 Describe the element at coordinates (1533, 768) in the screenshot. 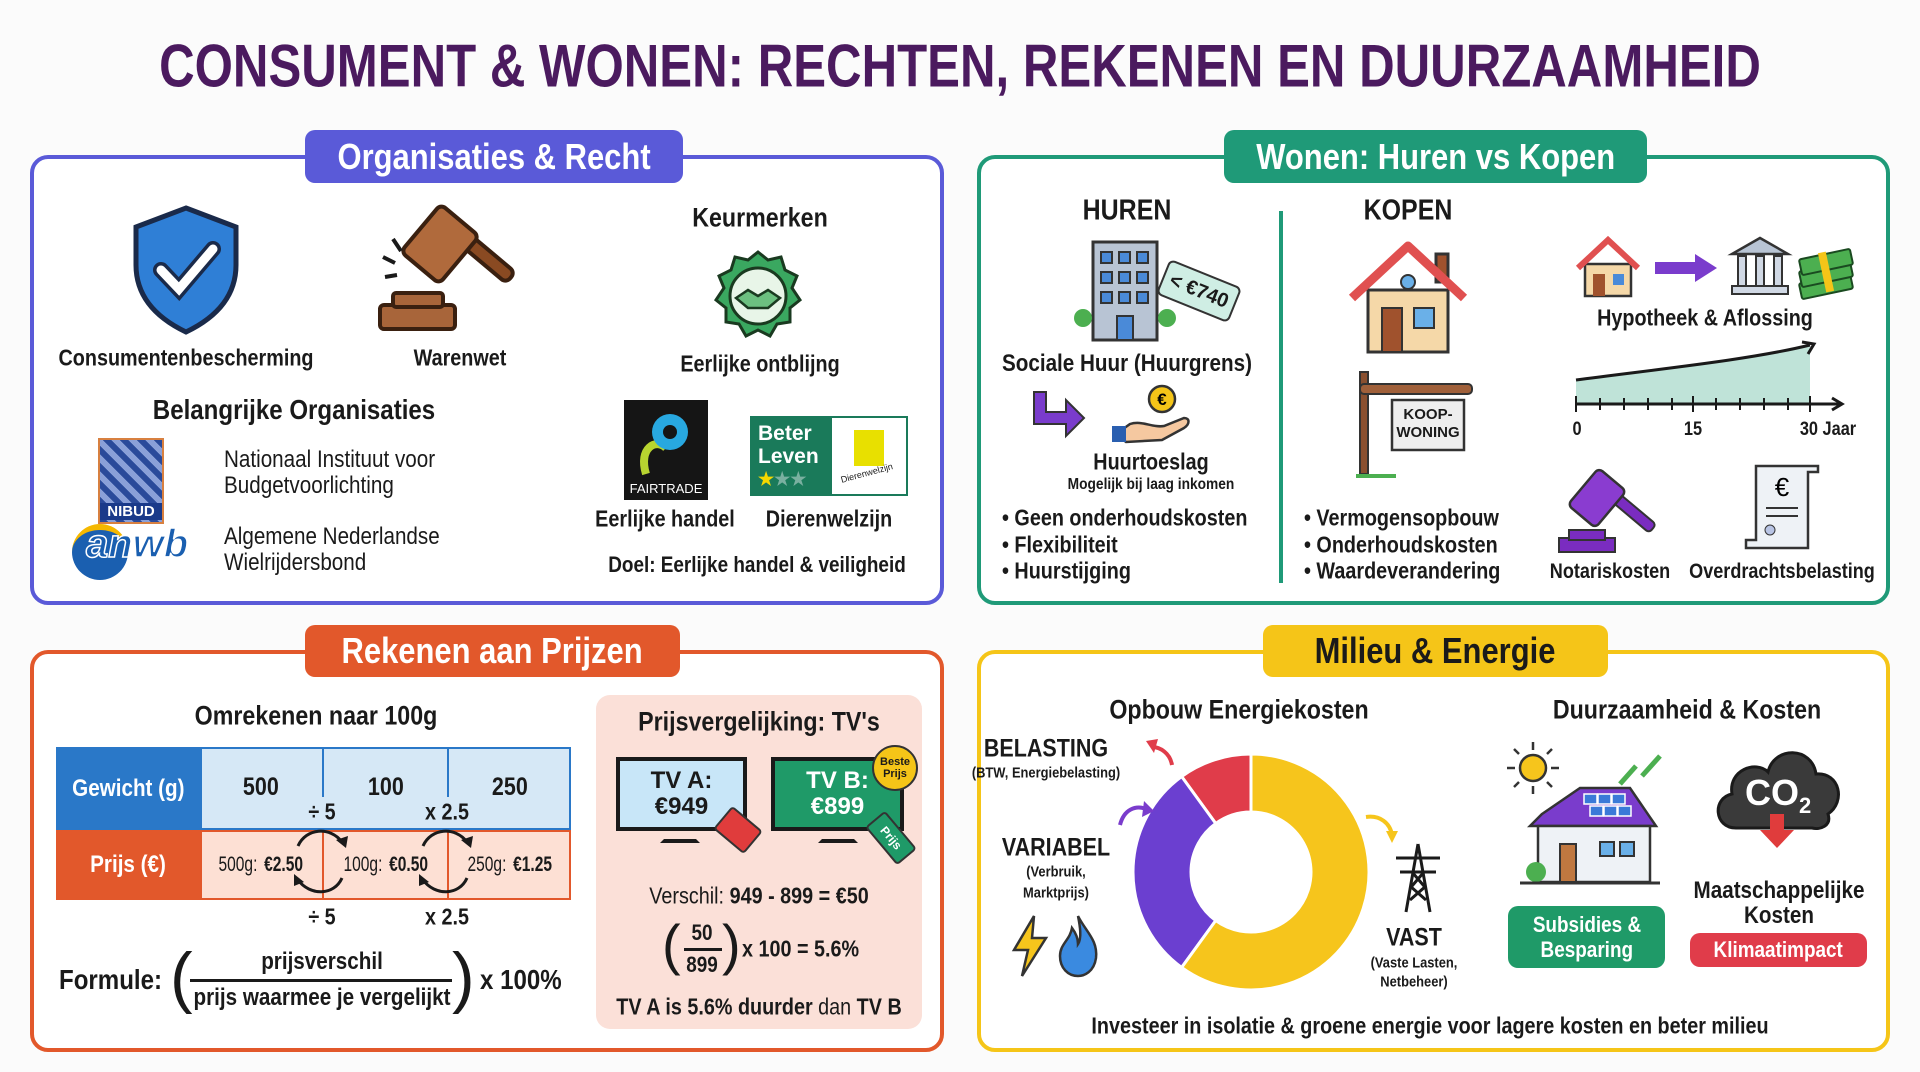

I see `sun-icon` at that location.